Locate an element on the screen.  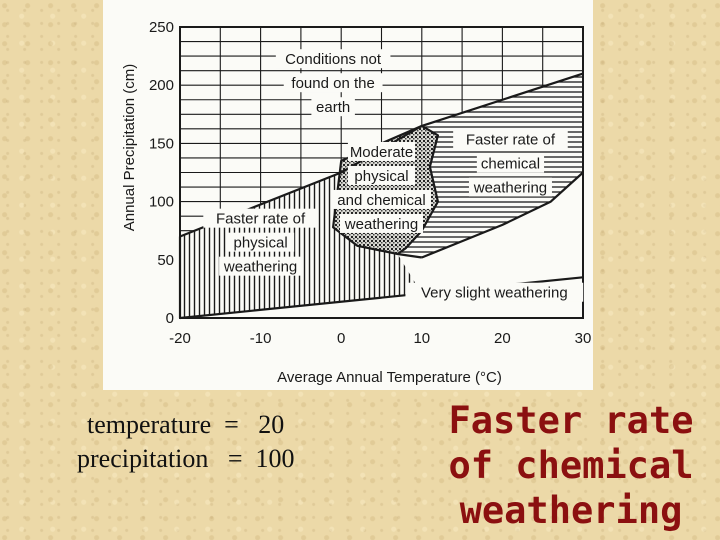
x-tick-label: -10 is located at coordinates (261, 338).